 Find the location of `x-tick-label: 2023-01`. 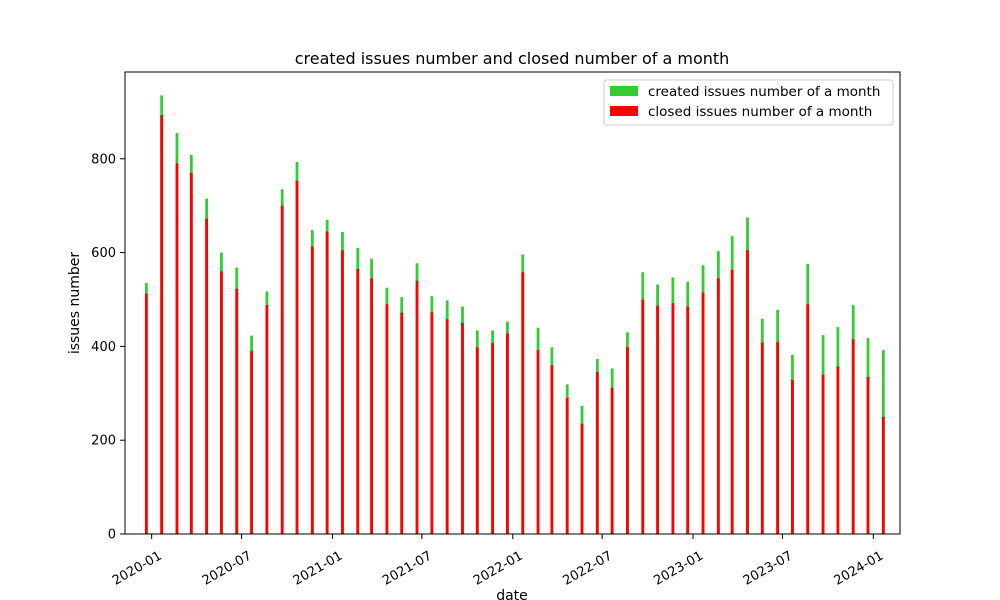

x-tick-label: 2023-01 is located at coordinates (678, 569).